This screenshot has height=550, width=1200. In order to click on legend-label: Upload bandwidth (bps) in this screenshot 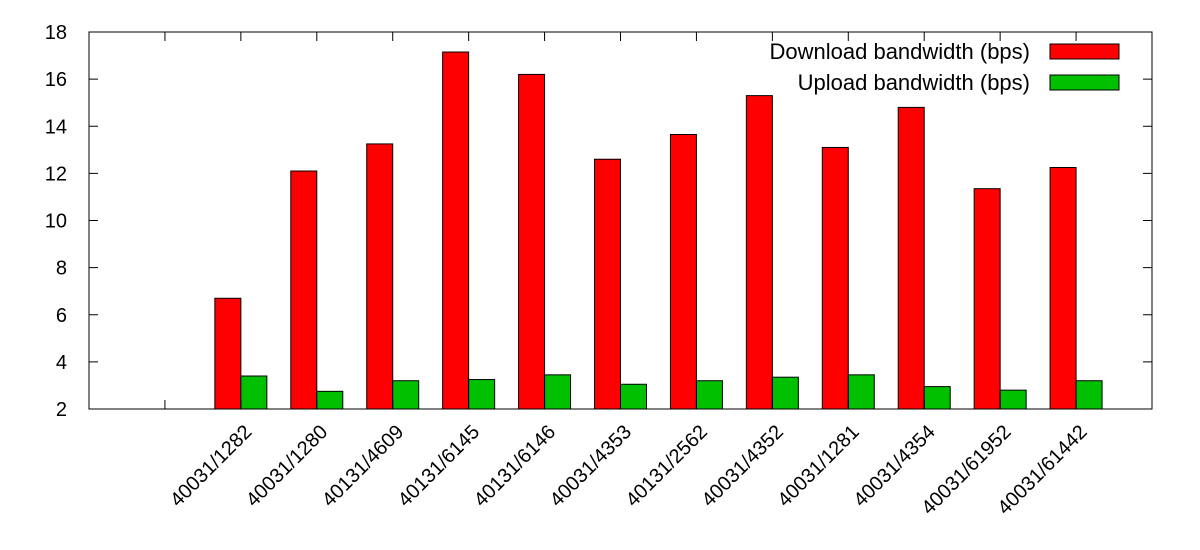, I will do `click(914, 82)`.